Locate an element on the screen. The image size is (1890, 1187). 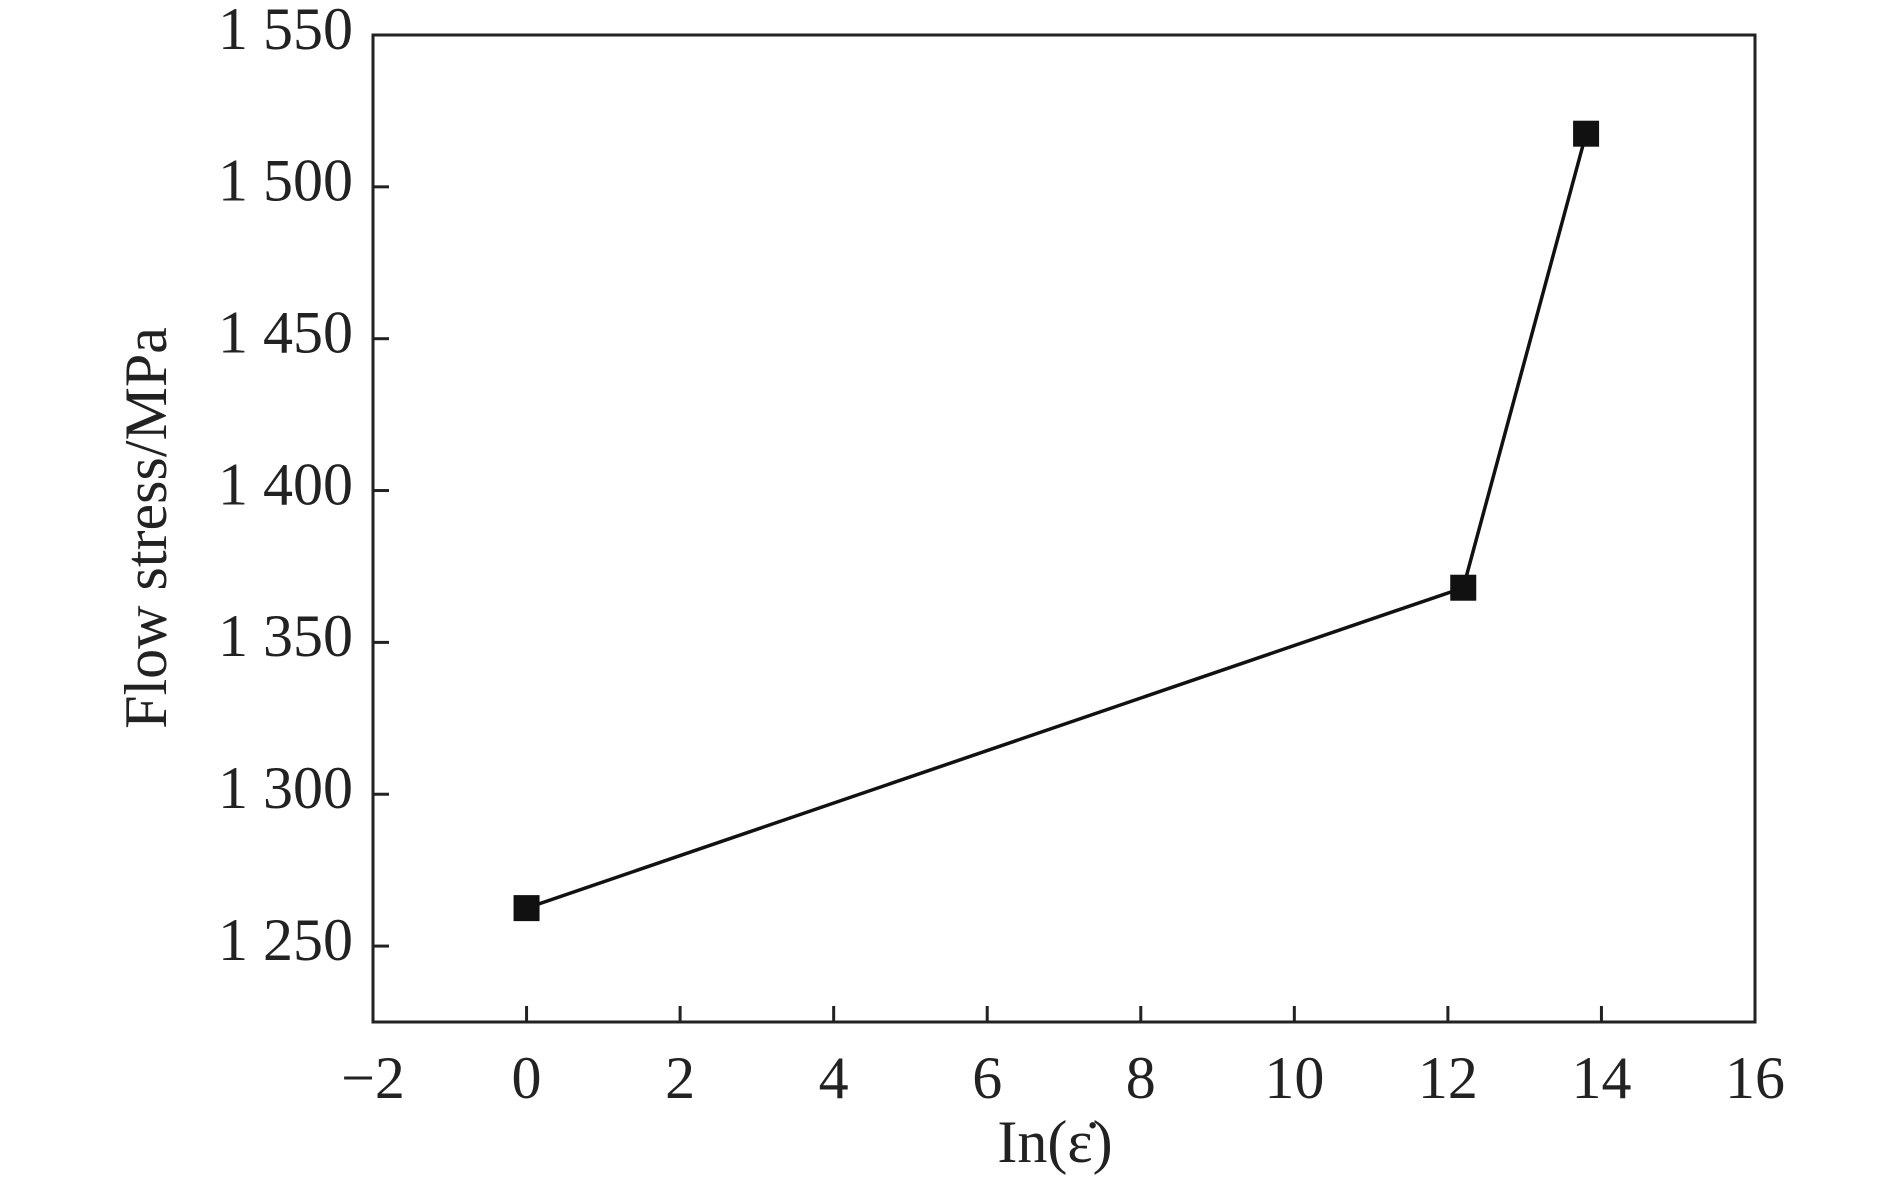
x-tick-label: 16 is located at coordinates (1755, 1078).